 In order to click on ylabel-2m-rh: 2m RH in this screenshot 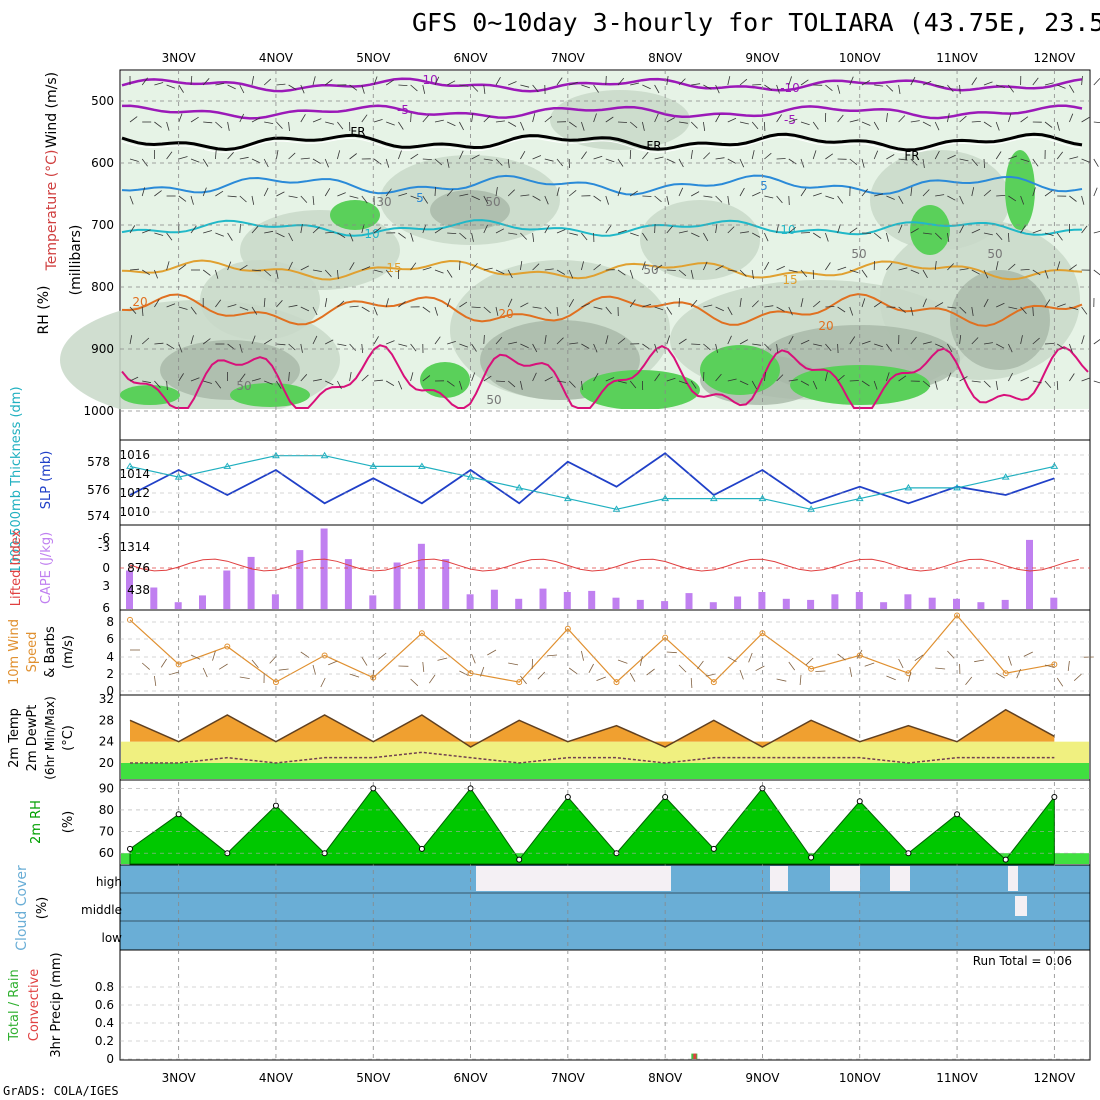, I will do `click(36, 822)`.